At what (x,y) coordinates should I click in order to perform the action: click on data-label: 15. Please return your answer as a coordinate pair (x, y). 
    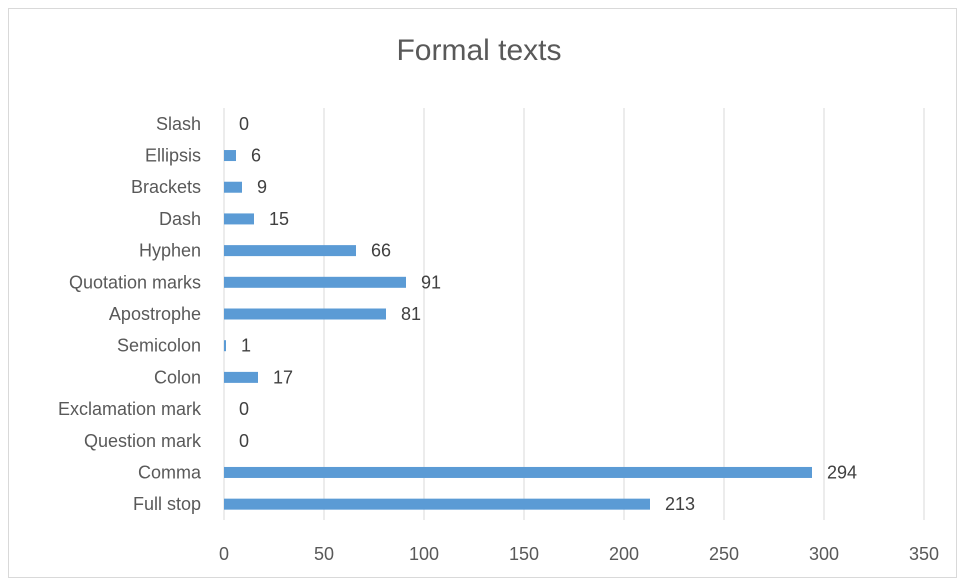
    Looking at the image, I should click on (279, 219).